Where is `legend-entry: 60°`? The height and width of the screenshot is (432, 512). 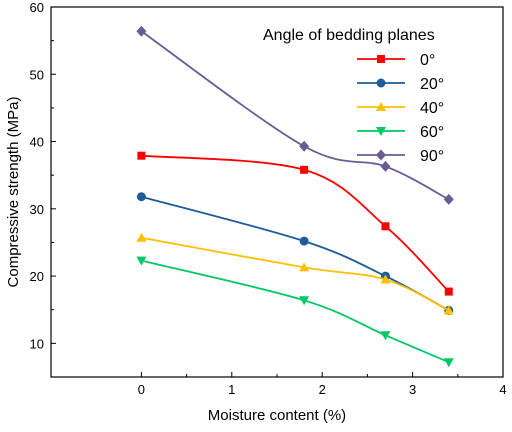
legend-entry: 60° is located at coordinates (400, 132).